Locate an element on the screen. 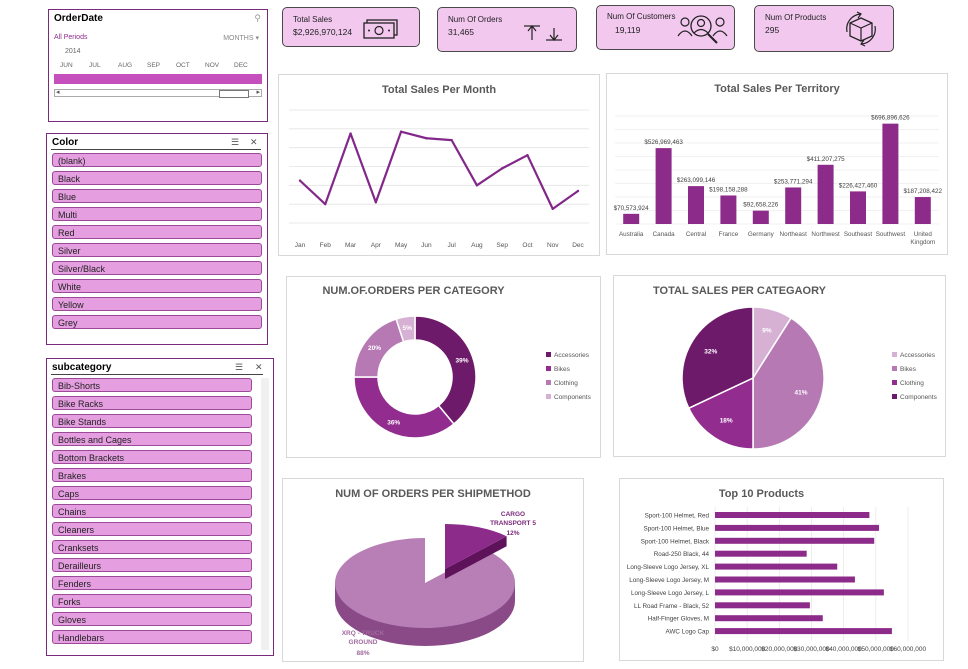 Image resolution: width=968 pixels, height=669 pixels. slicer-item: Forks is located at coordinates (152, 601).